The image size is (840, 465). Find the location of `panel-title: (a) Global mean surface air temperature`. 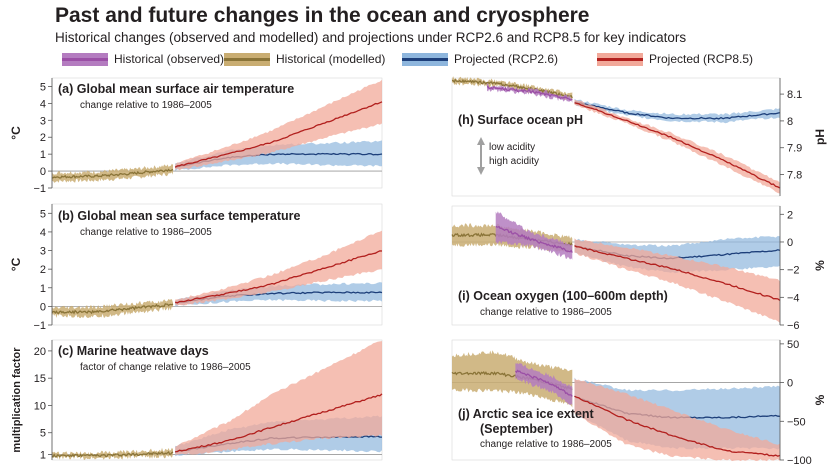

panel-title: (a) Global mean surface air temperature is located at coordinates (176, 89).